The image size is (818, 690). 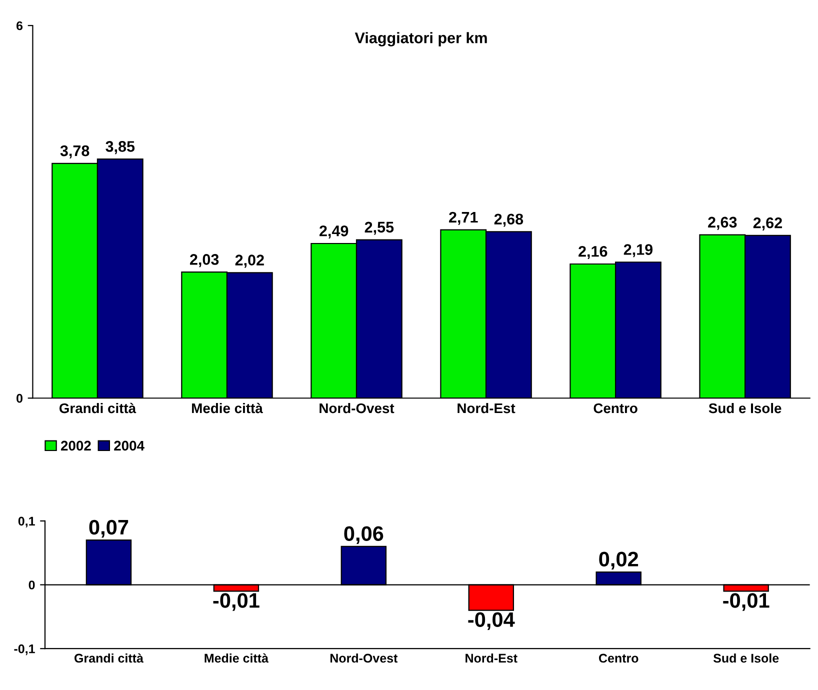 What do you see at coordinates (638, 251) in the screenshot?
I see `data-label: 2,19` at bounding box center [638, 251].